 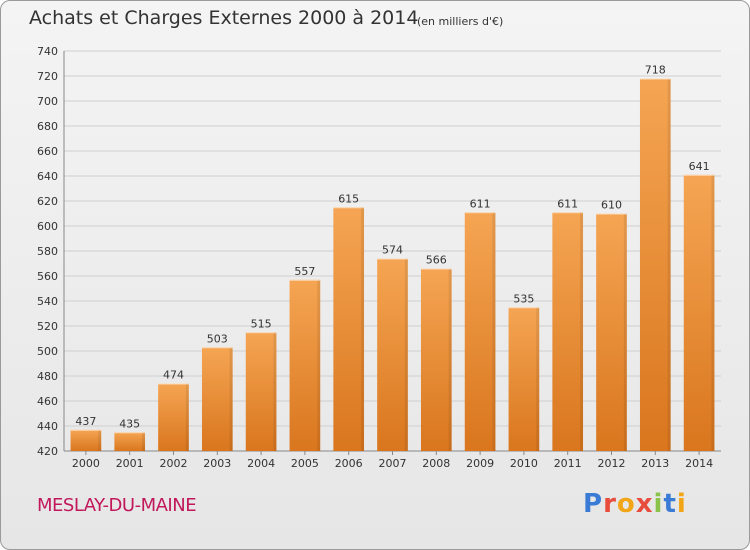 What do you see at coordinates (217, 463) in the screenshot?
I see `x-tick-label: 2003` at bounding box center [217, 463].